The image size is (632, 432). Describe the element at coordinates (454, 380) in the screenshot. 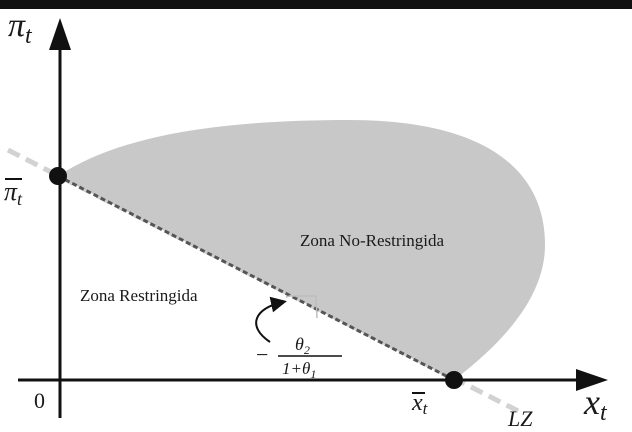

I see `x-bar-point` at that location.